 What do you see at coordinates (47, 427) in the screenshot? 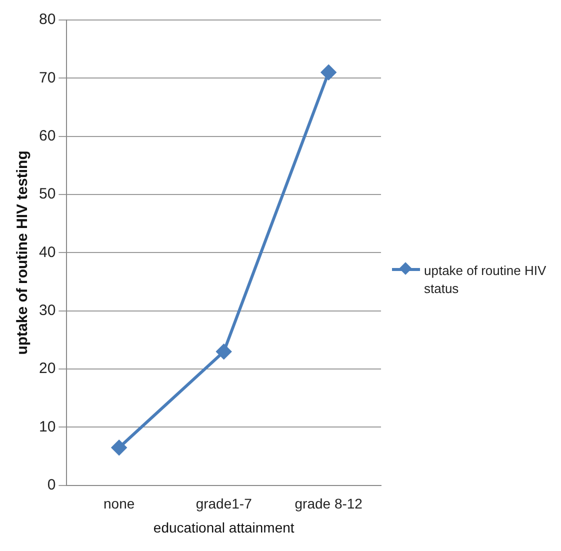
I see `y-tick-label: 10` at bounding box center [47, 427].